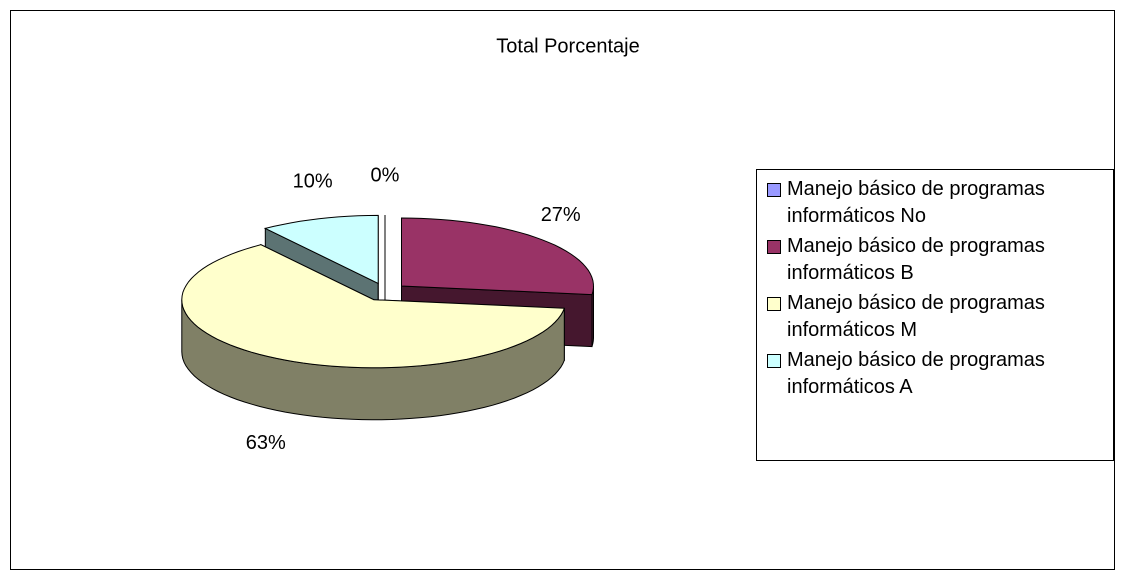  Describe the element at coordinates (266, 443) in the screenshot. I see `data-label: 63%` at that location.